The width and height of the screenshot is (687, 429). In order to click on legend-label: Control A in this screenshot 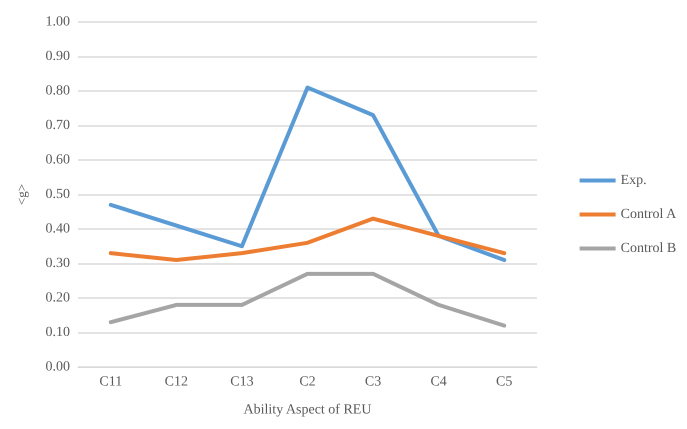, I will do `click(649, 214)`.